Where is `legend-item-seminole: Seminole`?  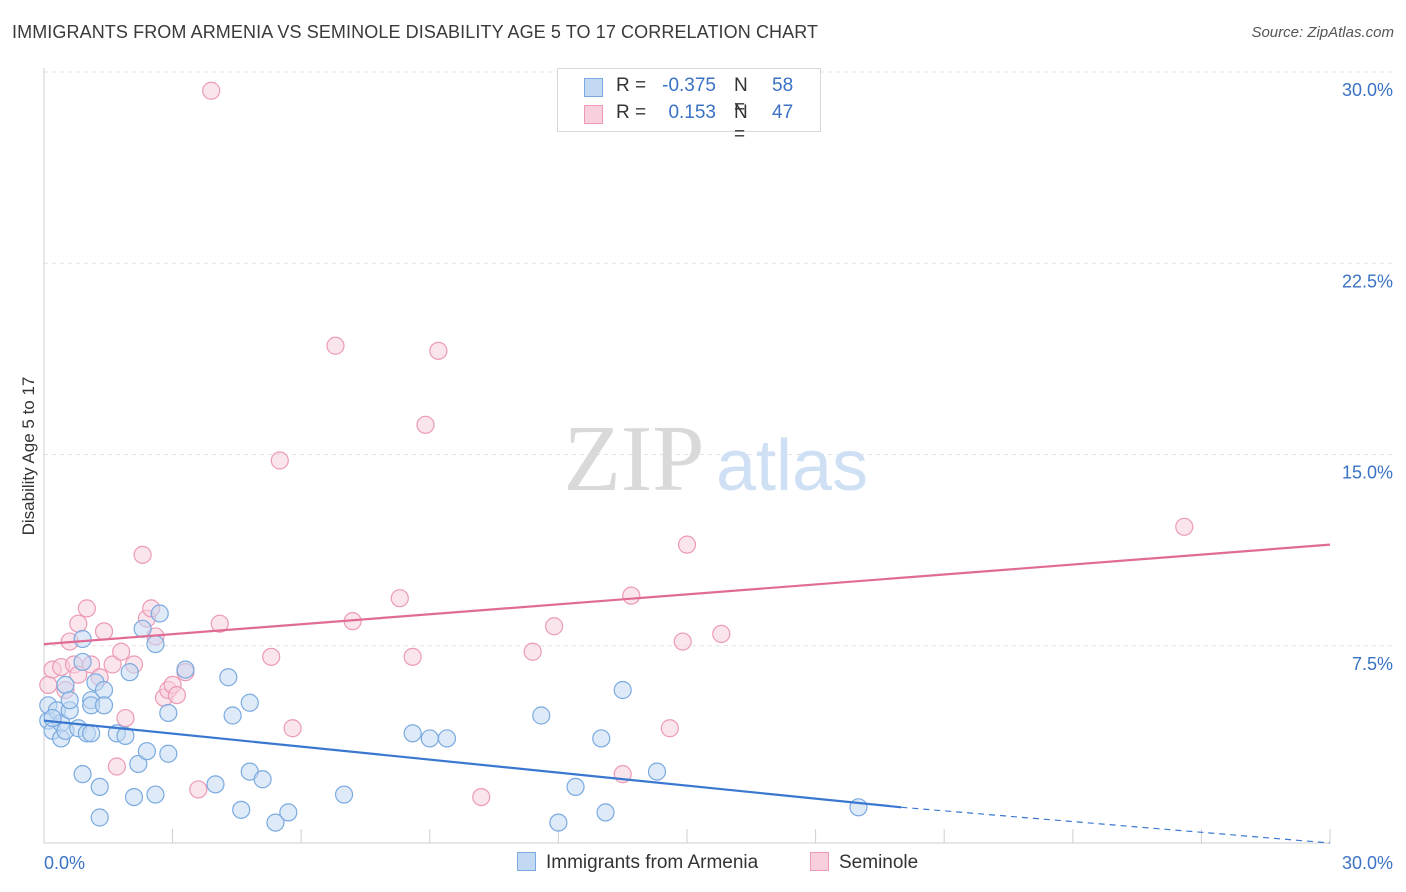
legend-item-seminole: Seminole is located at coordinates (864, 863).